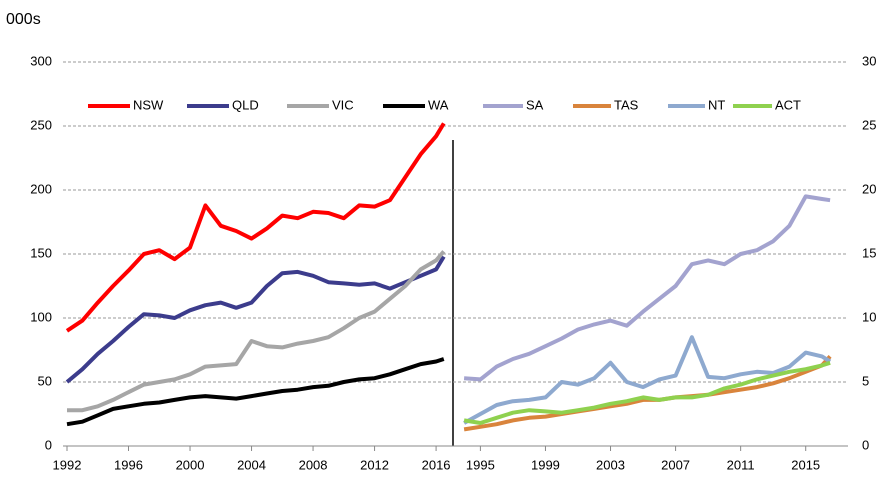 The width and height of the screenshot is (883, 478). I want to click on x-tick-label: 1992, so click(67, 464).